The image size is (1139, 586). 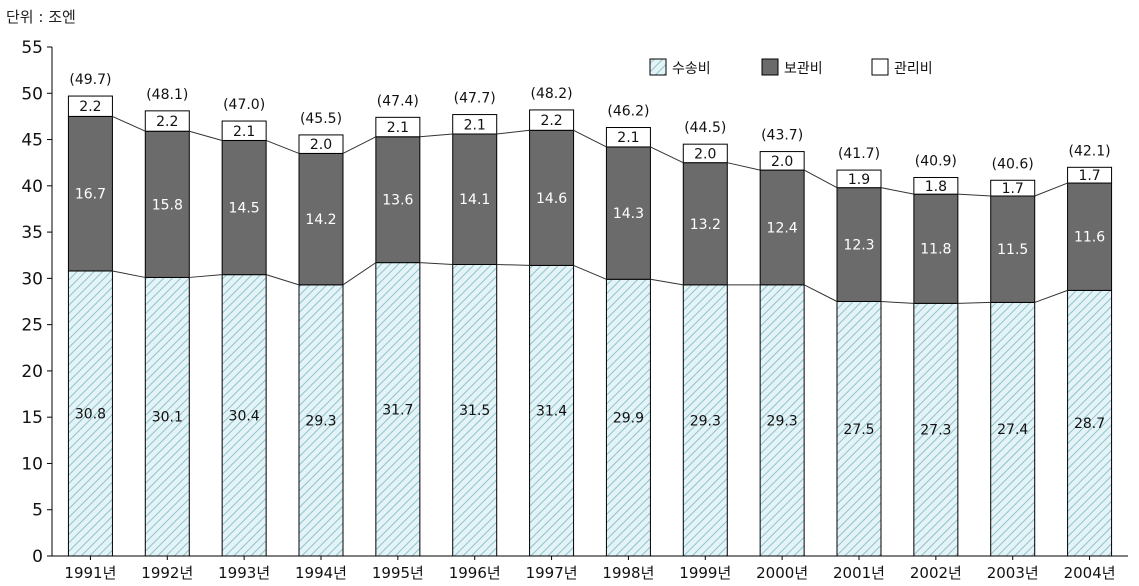 What do you see at coordinates (32, 326) in the screenshot?
I see `y-tick-label: 25` at bounding box center [32, 326].